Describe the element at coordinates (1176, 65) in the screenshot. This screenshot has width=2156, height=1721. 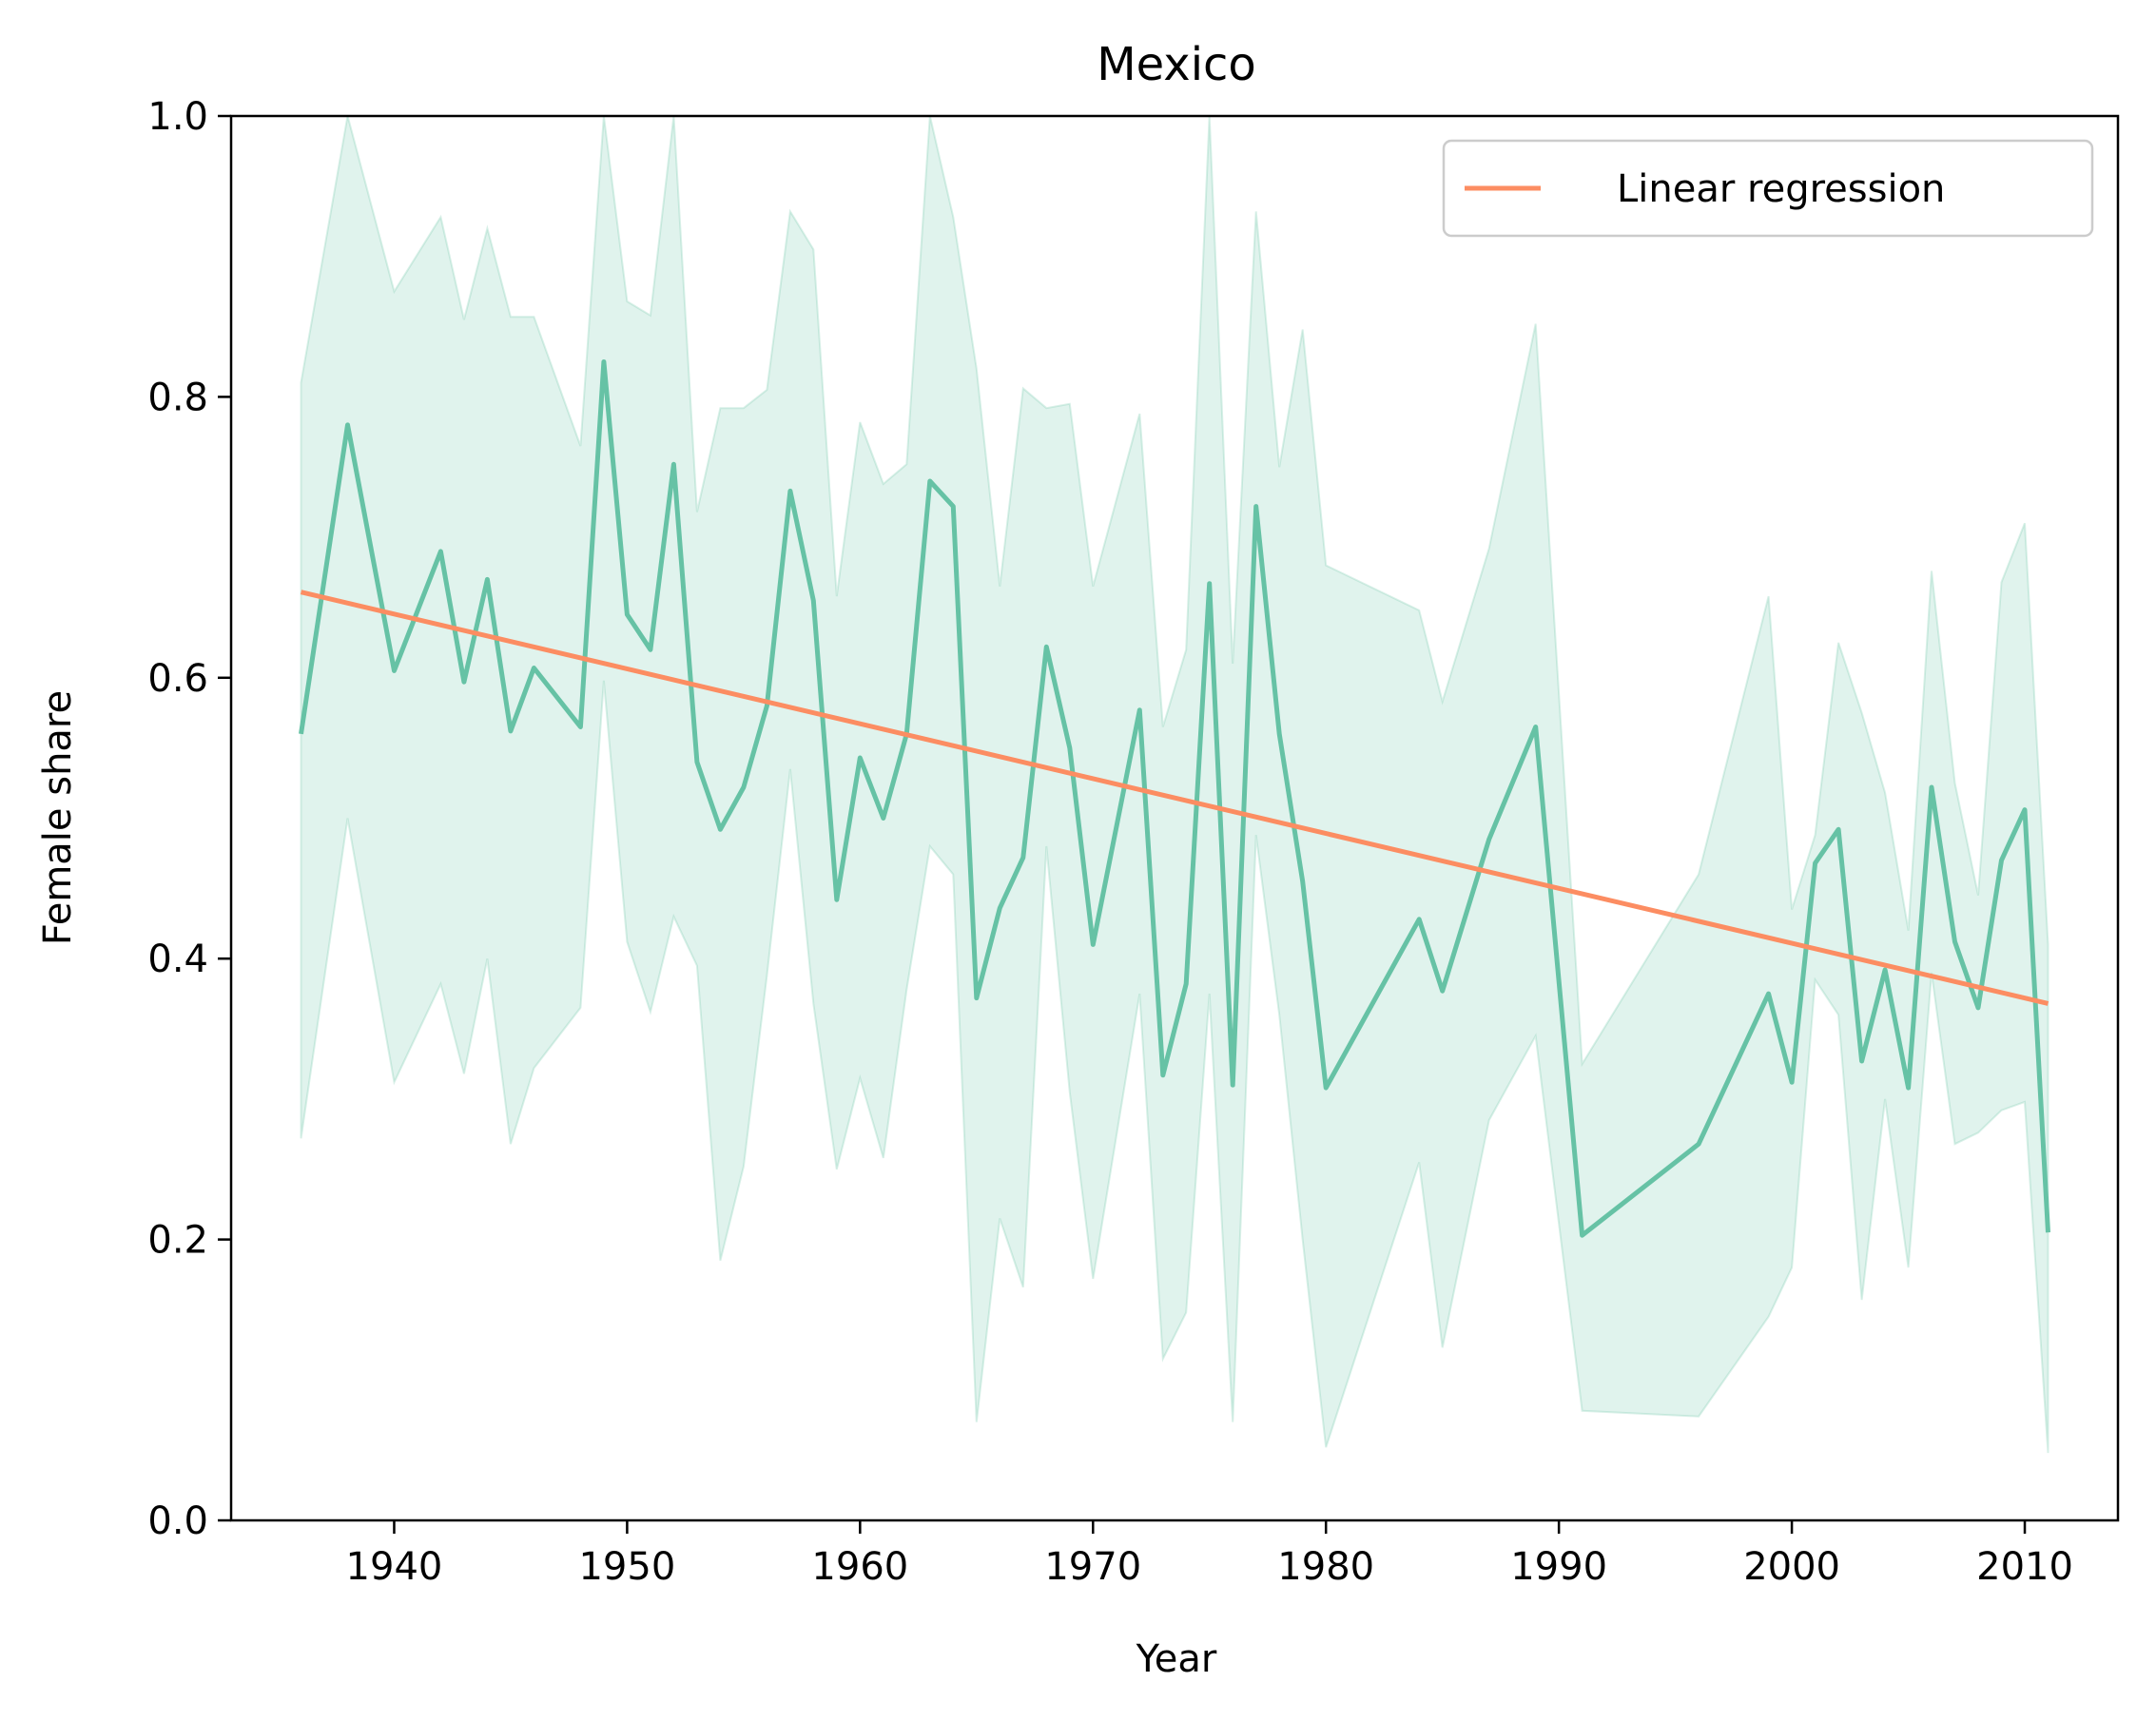
I see `chart-title: Mexico` at that location.